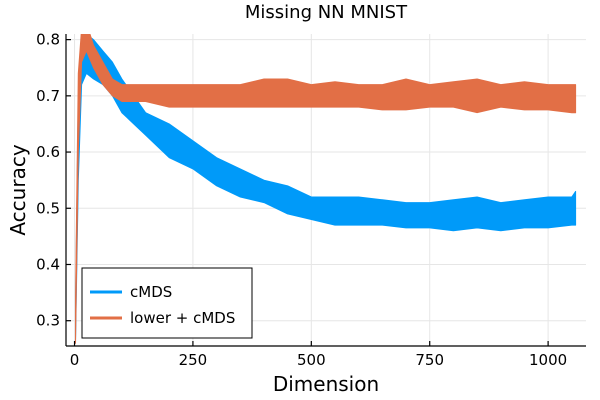 The image size is (600, 400). I want to click on legend: cMDS lower + cMDS, so click(167, 303).